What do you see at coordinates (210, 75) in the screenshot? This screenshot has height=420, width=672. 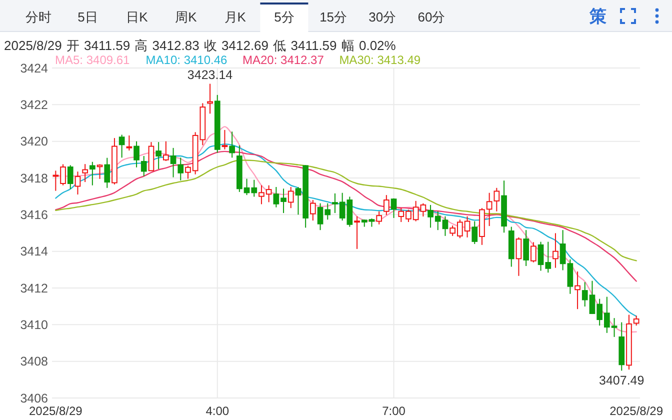 I see `annotation: 3423.14` at bounding box center [210, 75].